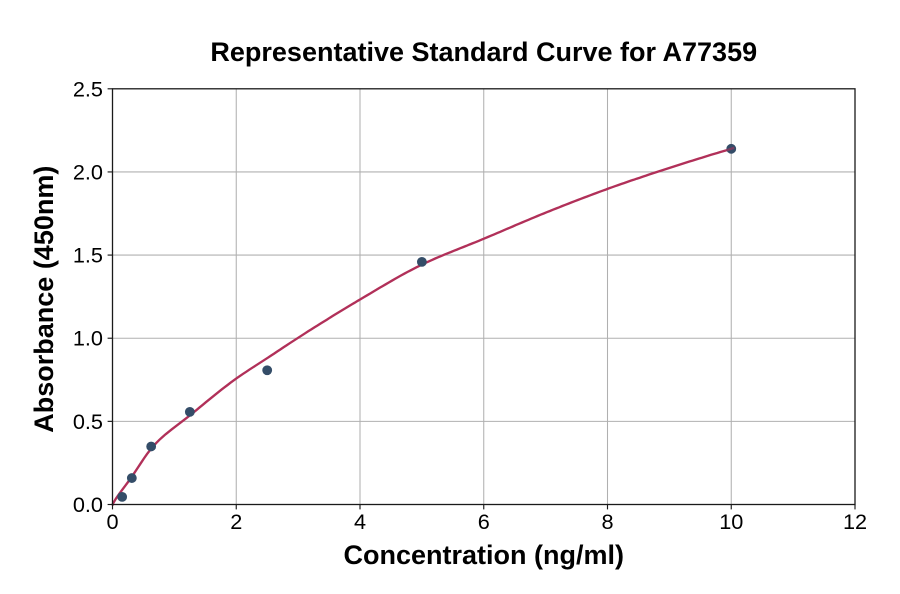  What do you see at coordinates (483, 52) in the screenshot?
I see `svg-text:Representative Standard Curve: Representative Standard Curve for A77359` at bounding box center [483, 52].